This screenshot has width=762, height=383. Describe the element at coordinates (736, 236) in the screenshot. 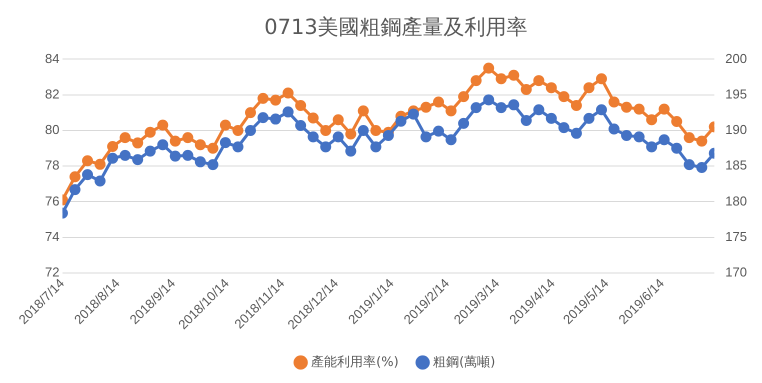

I see `y2-tick-label: 175` at that location.